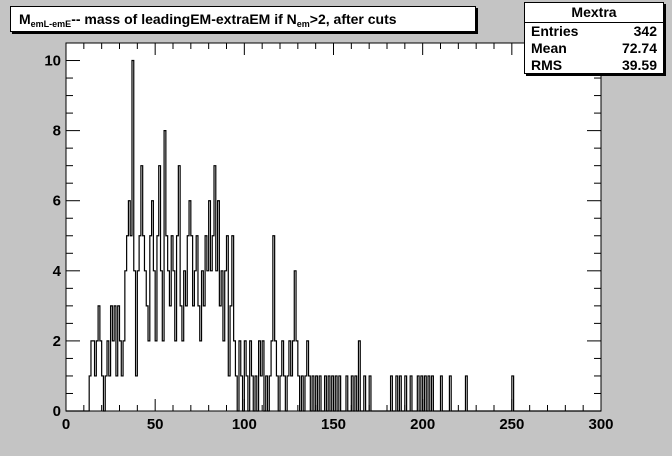 The width and height of the screenshot is (672, 456). I want to click on x-tick-label: 50, so click(155, 424).